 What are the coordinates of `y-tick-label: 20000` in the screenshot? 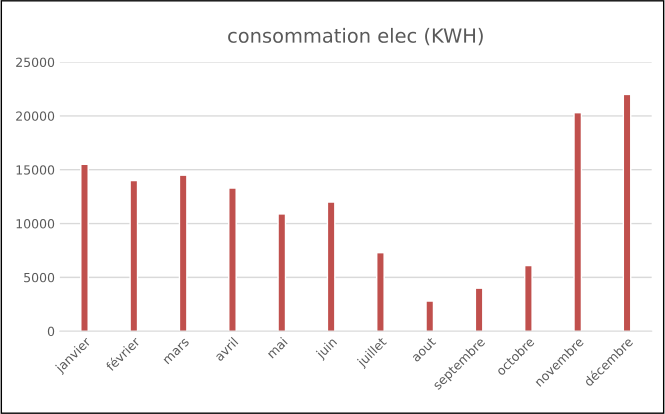 It's located at (35, 116).